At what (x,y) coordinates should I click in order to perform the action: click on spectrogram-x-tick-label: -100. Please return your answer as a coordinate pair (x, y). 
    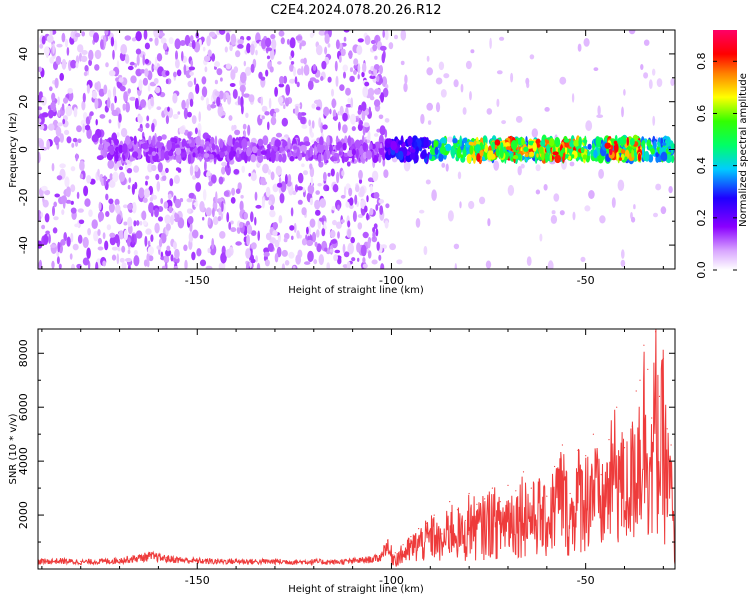
    Looking at the image, I should click on (391, 280).